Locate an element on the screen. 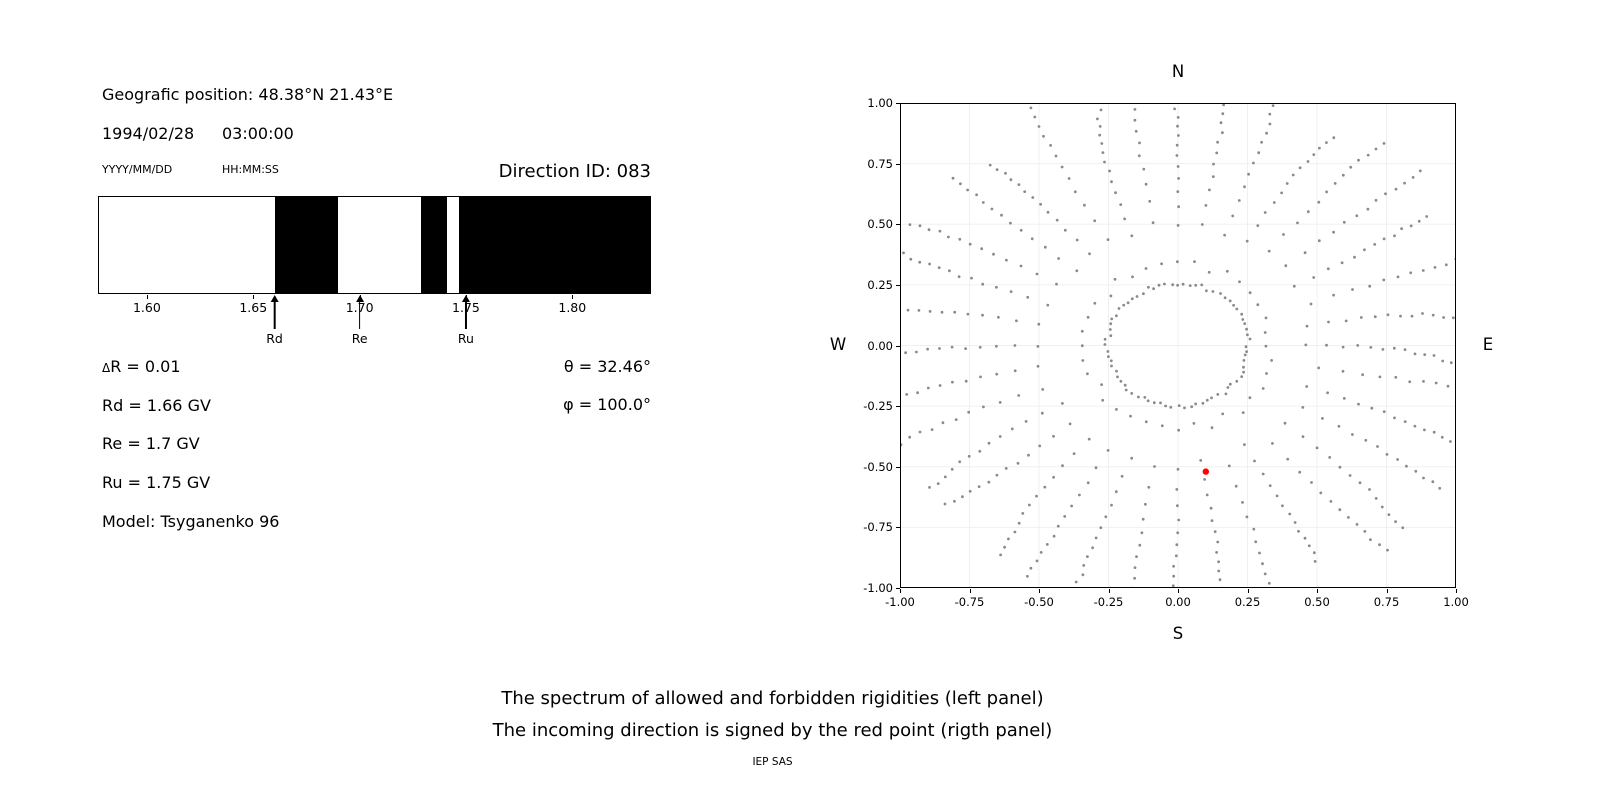  rigidity-marker-label: Ru is located at coordinates (465, 338).